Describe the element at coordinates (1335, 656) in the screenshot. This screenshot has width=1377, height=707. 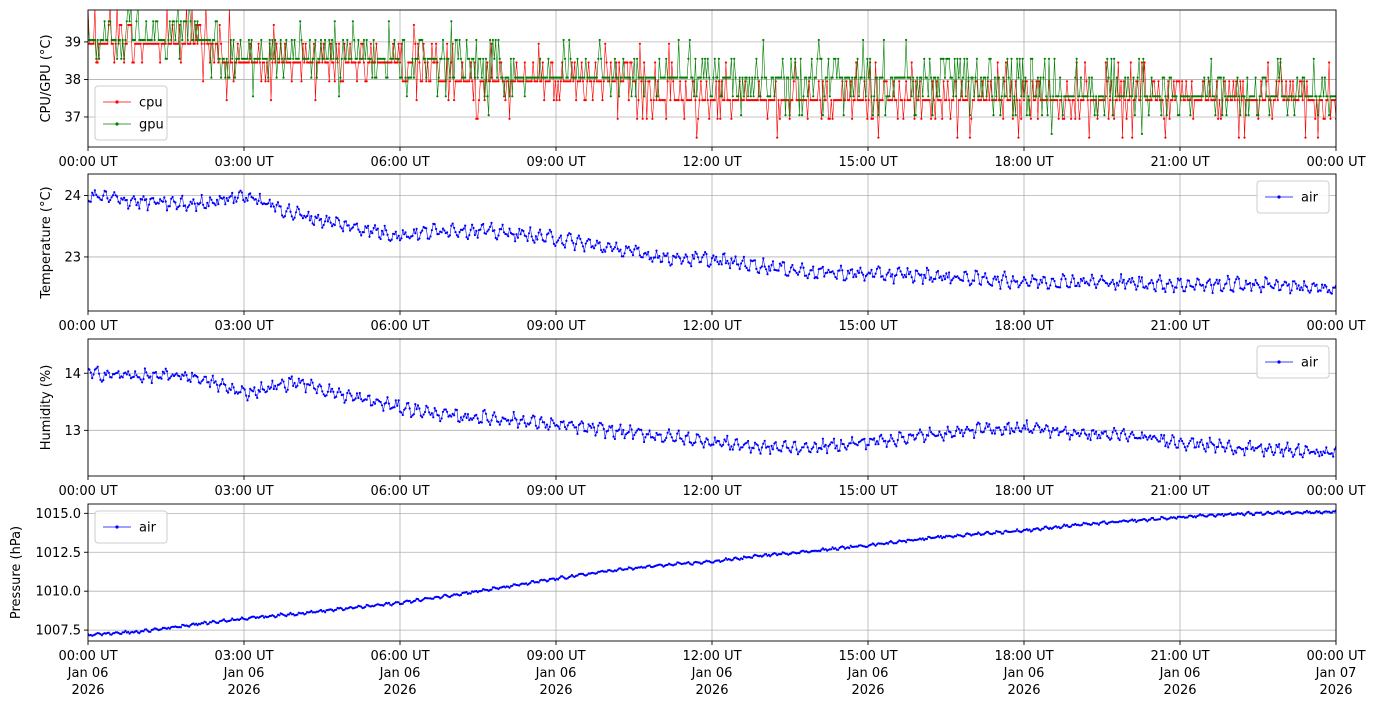
I see `x-tick-label: 00:00 UT` at that location.